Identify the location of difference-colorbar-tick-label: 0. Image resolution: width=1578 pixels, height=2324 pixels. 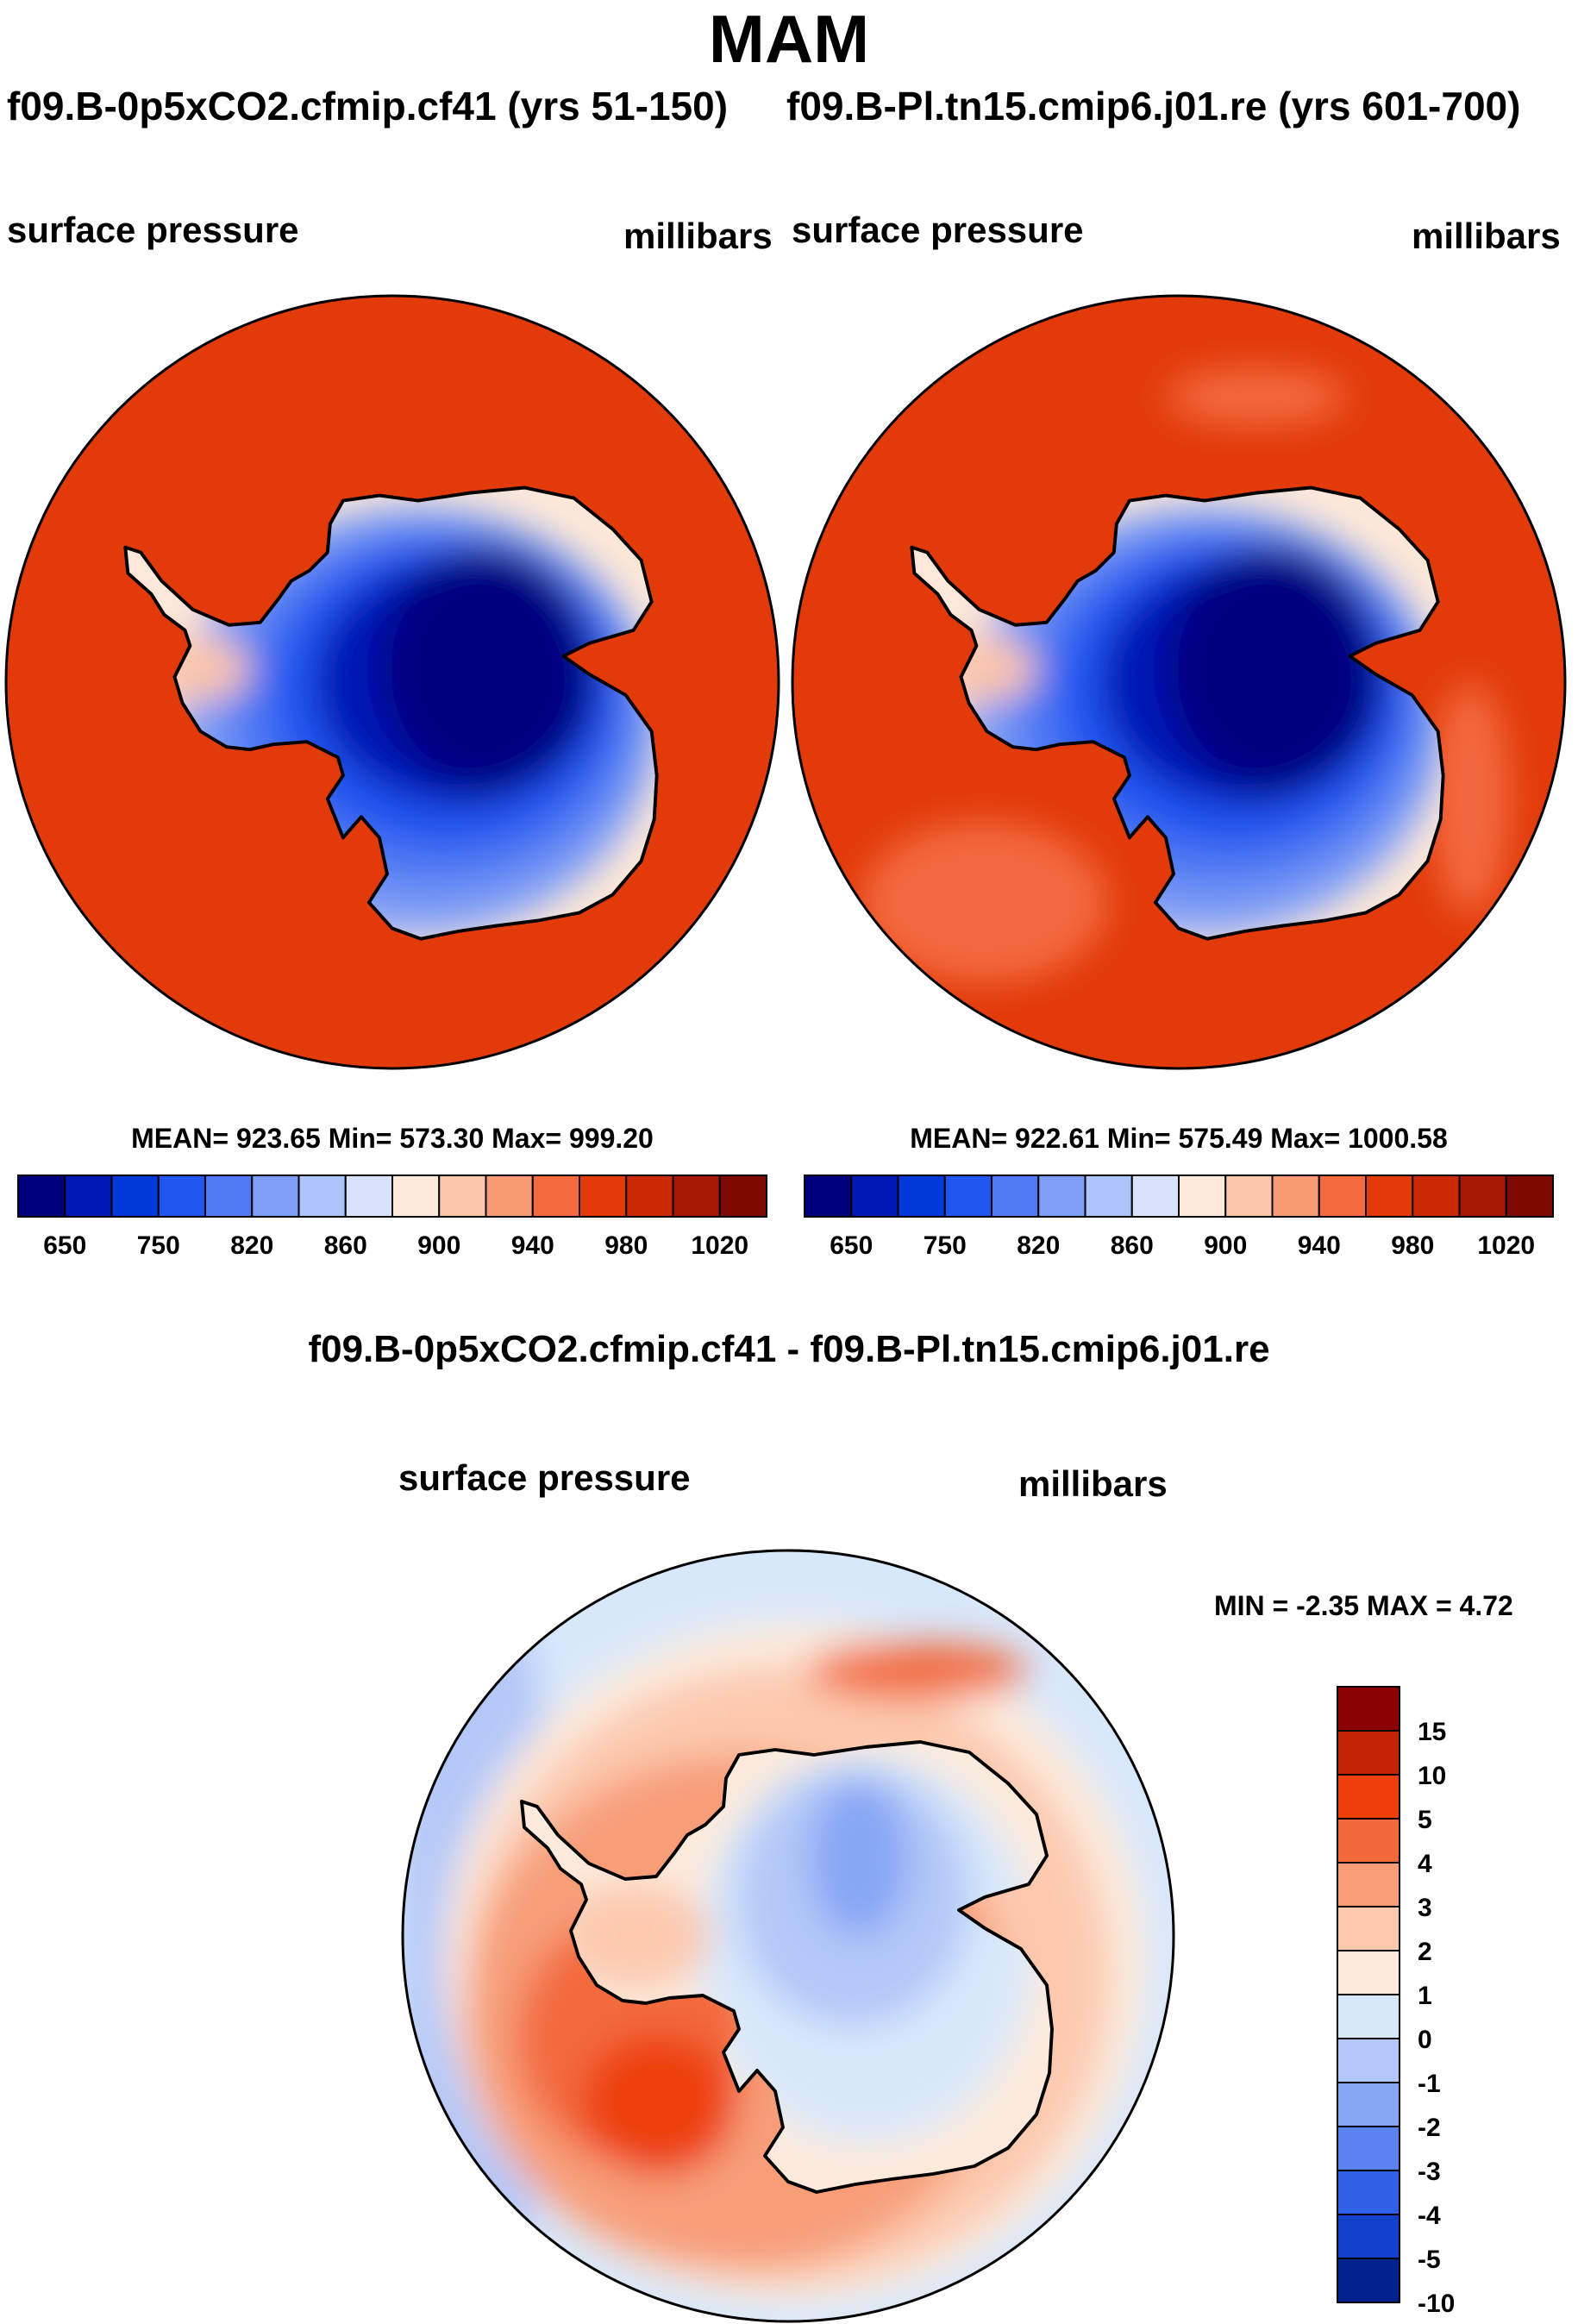
(1425, 2040).